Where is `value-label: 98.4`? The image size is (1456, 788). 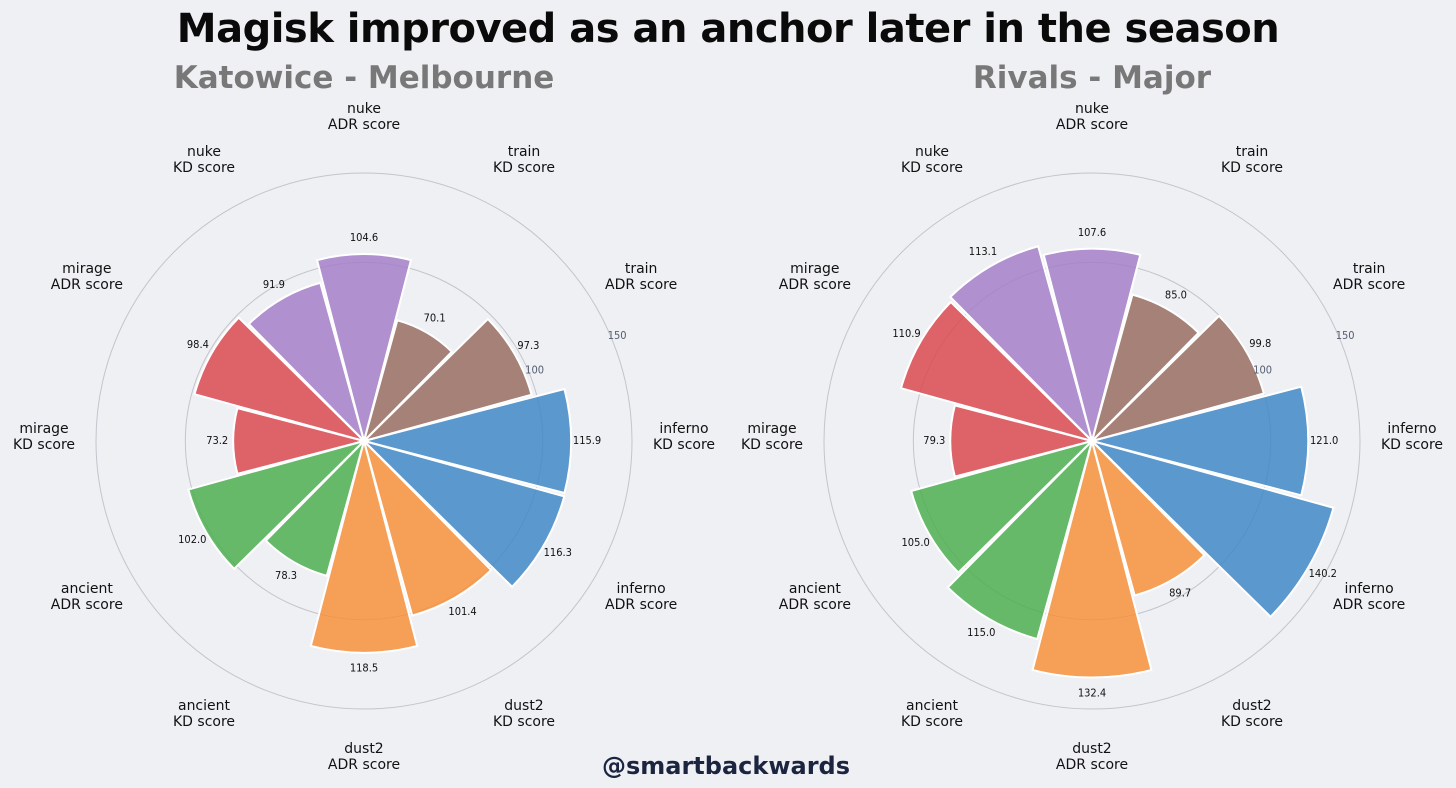
value-label: 98.4 is located at coordinates (198, 344).